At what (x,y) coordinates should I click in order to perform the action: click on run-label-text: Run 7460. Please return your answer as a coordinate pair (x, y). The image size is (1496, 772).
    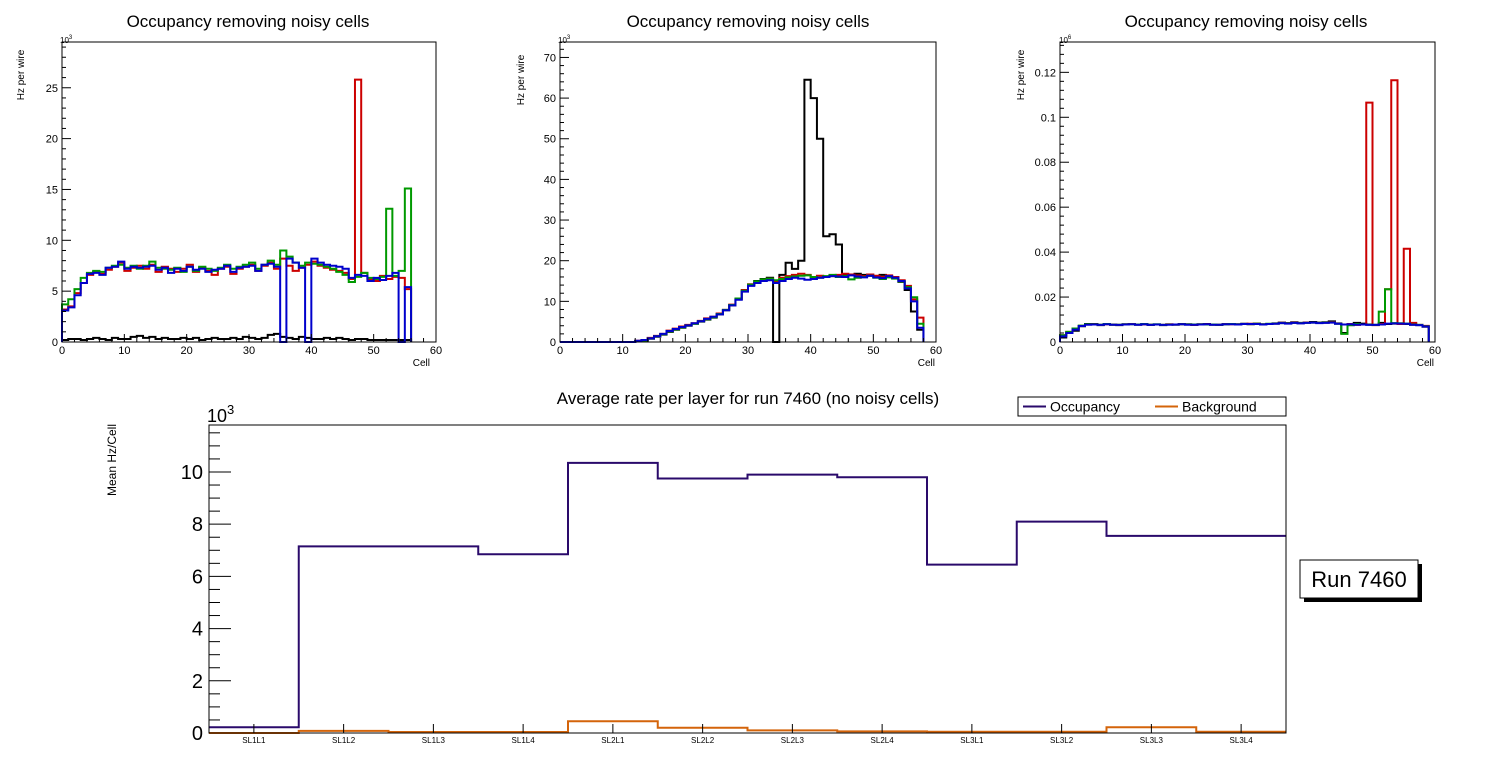
    Looking at the image, I should click on (1358, 579).